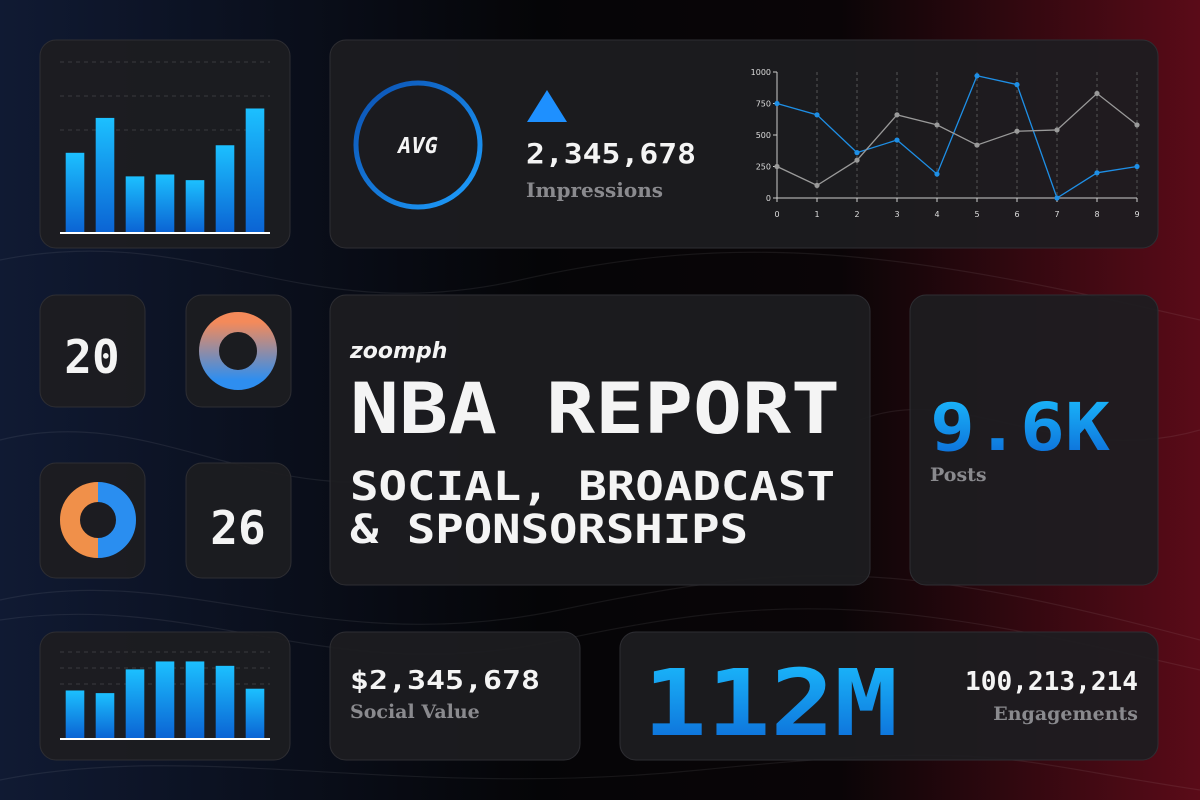 The width and height of the screenshot is (1200, 800). What do you see at coordinates (763, 167) in the screenshot?
I see `y-tick-label: 250` at bounding box center [763, 167].